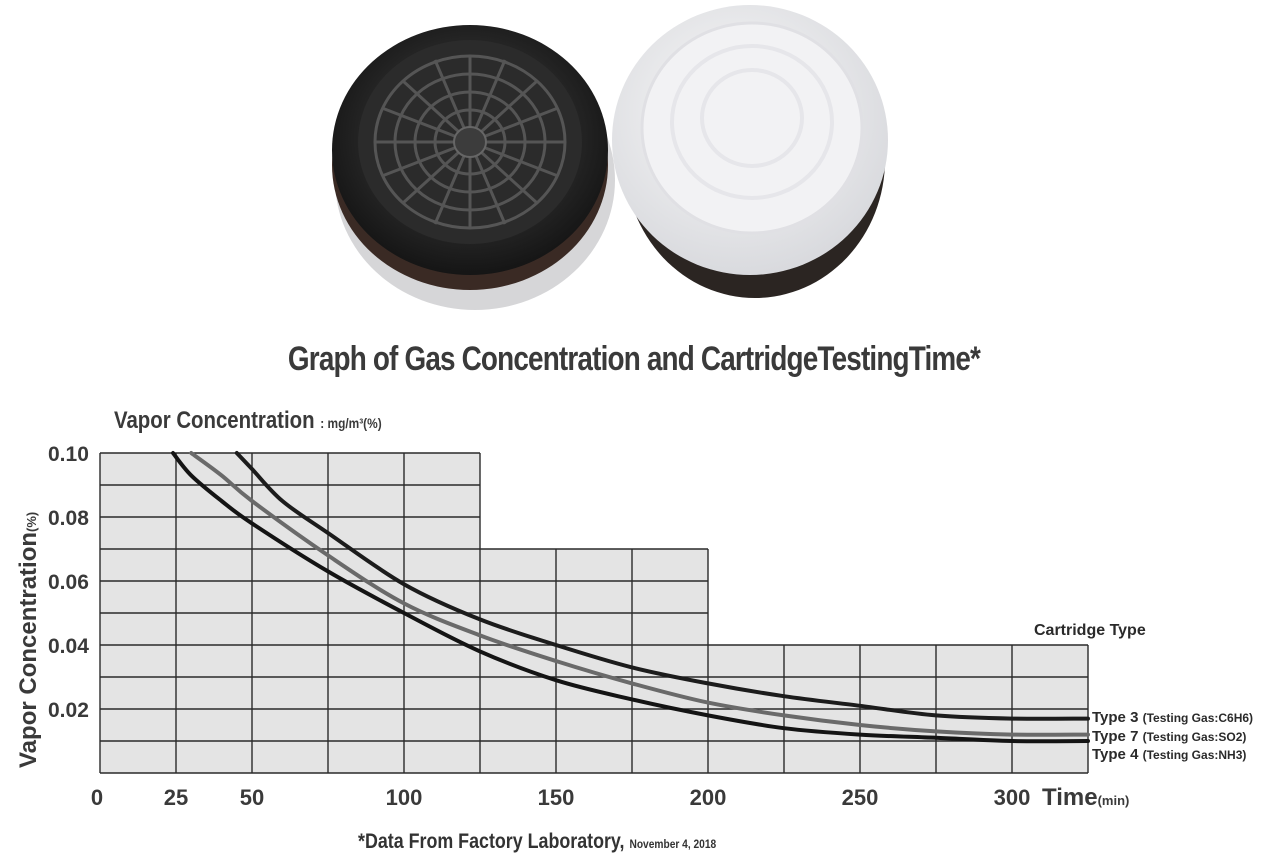 The height and width of the screenshot is (859, 1268). Describe the element at coordinates (673, 844) in the screenshot. I see `footnote-date: November 4, 2018` at that location.